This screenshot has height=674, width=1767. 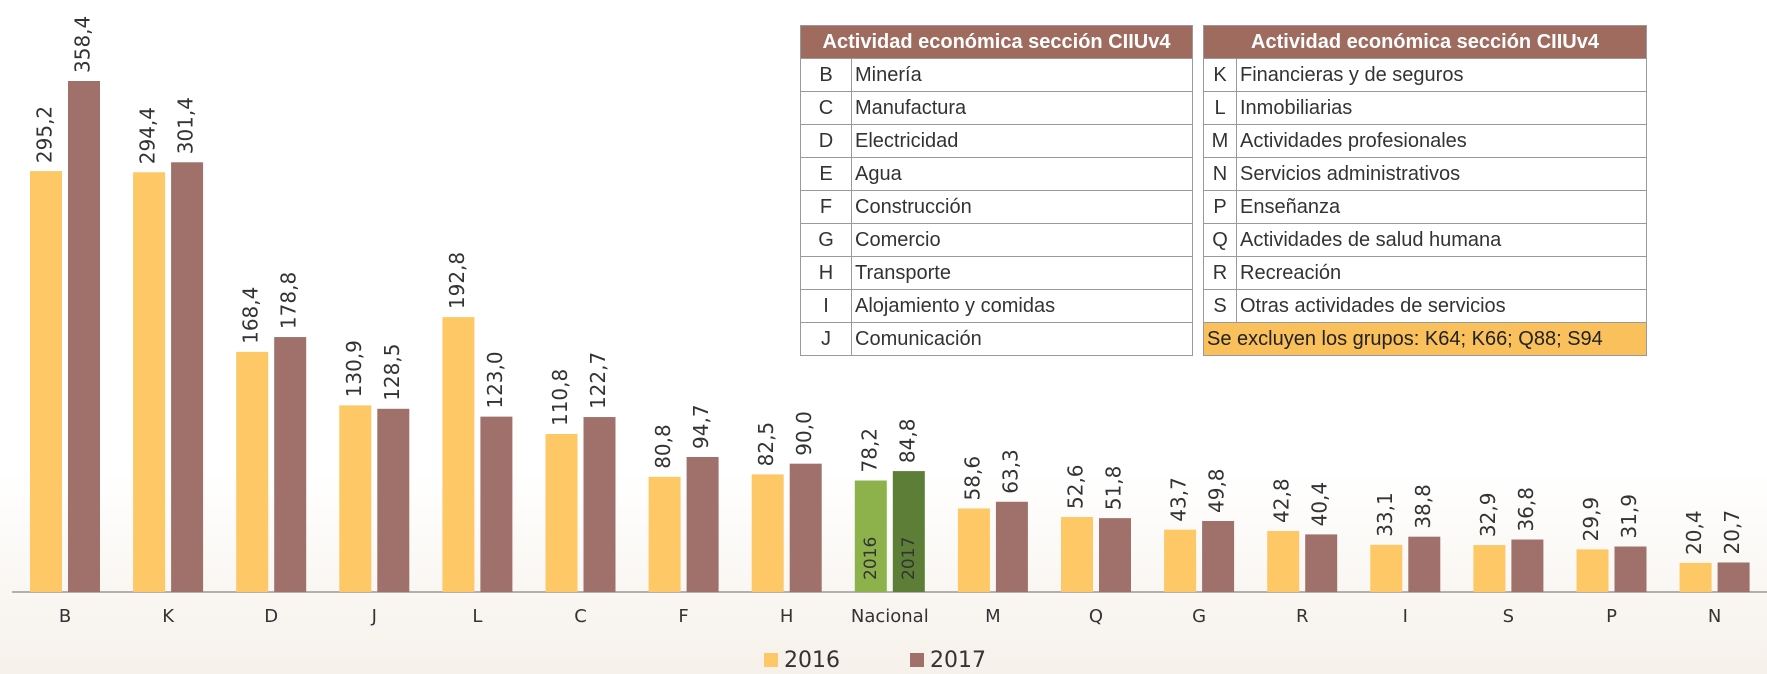 I want to click on name-cell: Comunicación, so click(x=1022, y=339).